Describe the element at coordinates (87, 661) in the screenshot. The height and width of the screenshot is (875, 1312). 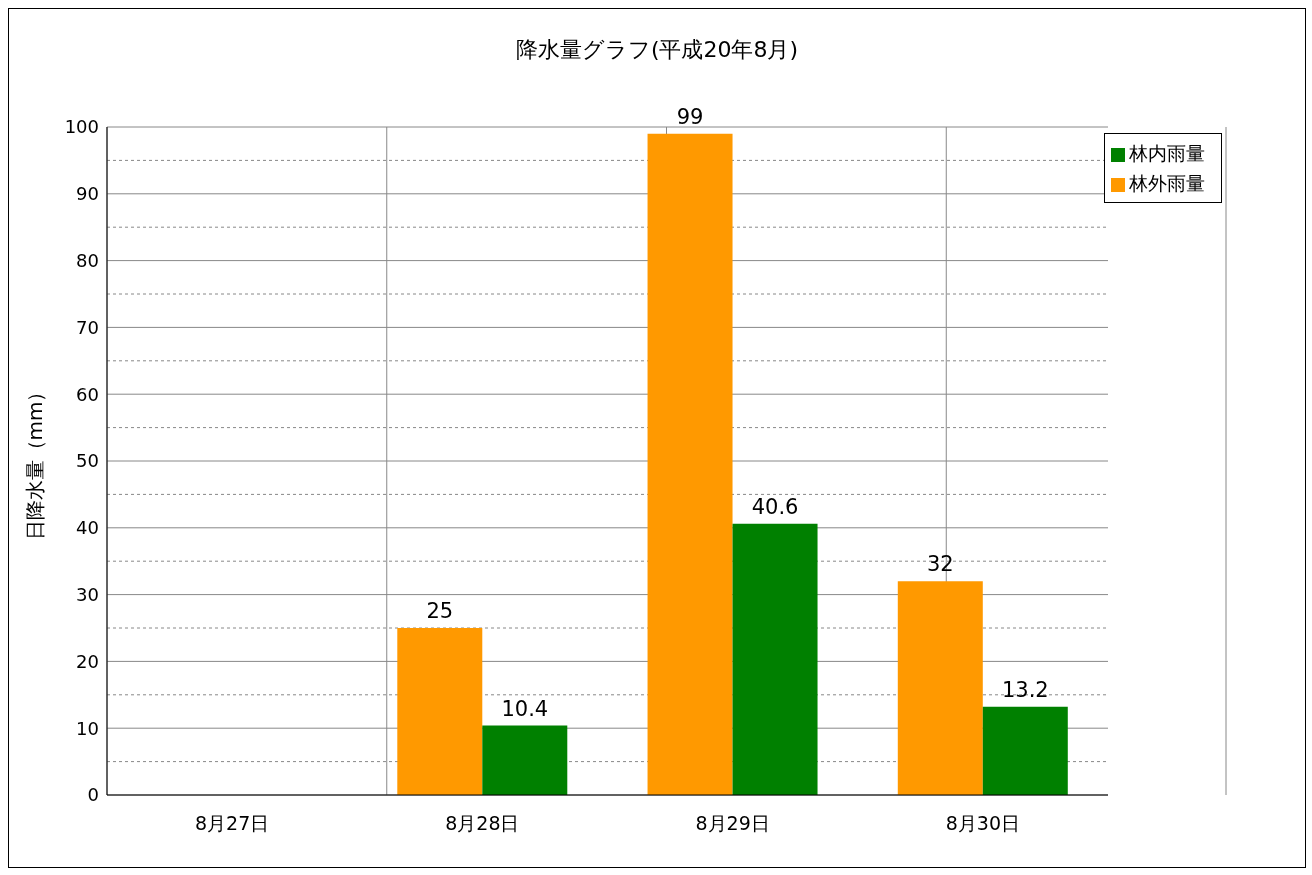
I see `y-tick-label: 20` at that location.